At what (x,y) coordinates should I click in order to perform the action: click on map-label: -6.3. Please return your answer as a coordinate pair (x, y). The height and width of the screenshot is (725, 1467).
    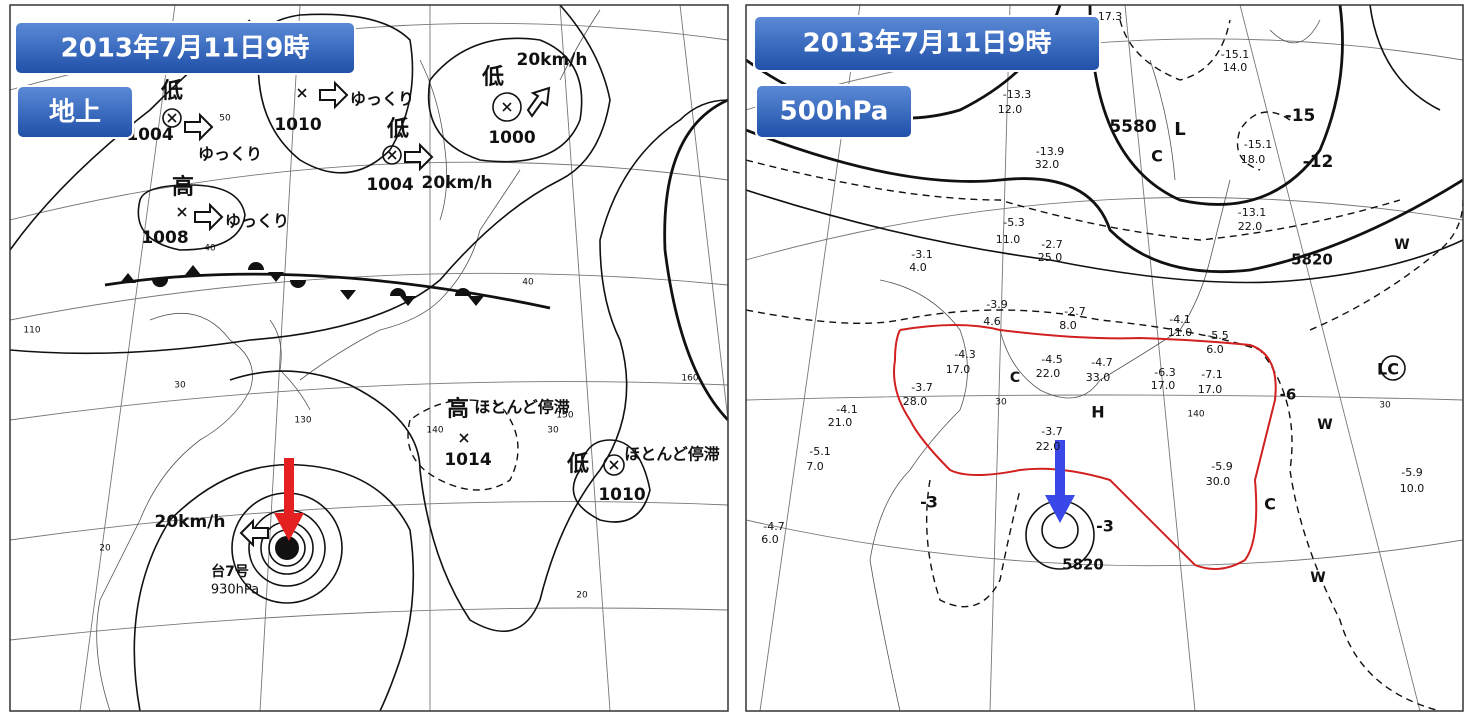
    Looking at the image, I should click on (1164, 372).